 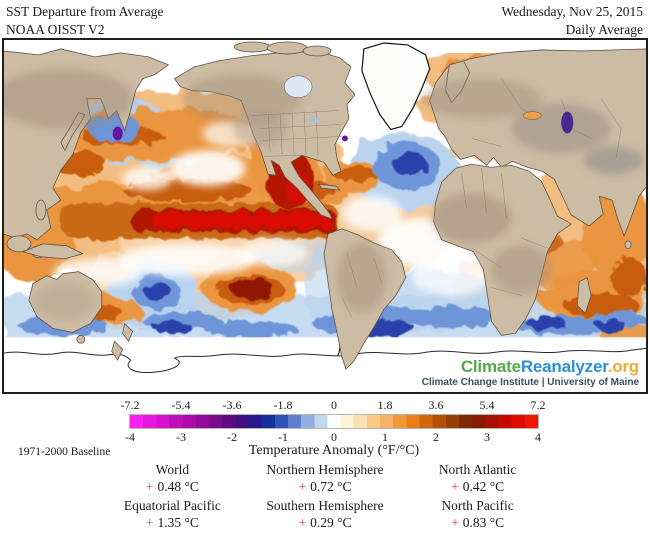 I want to click on colorbar-gradient, so click(x=334, y=421).